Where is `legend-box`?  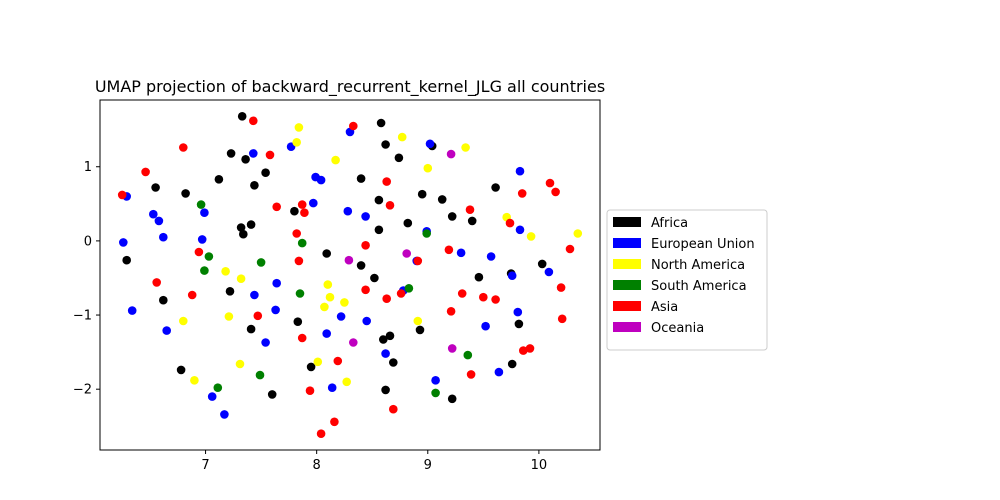 legend-box is located at coordinates (687, 280).